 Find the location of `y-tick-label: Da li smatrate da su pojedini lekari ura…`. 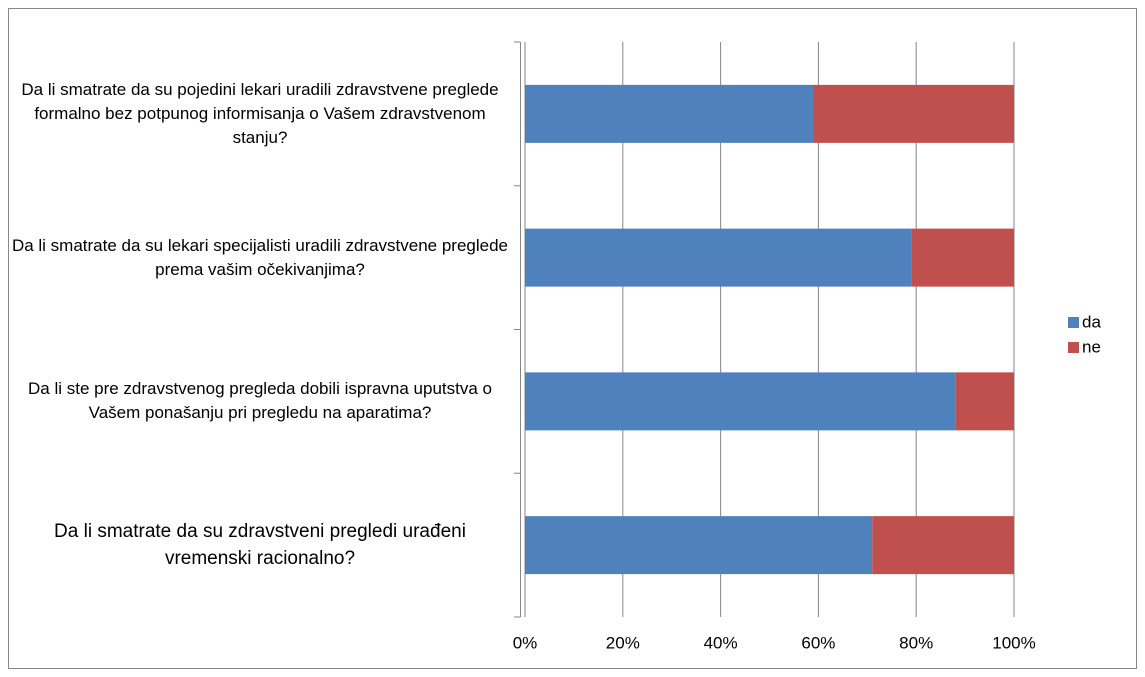

y-tick-label: Da li smatrate da su pojedini lekari ura… is located at coordinates (260, 113).